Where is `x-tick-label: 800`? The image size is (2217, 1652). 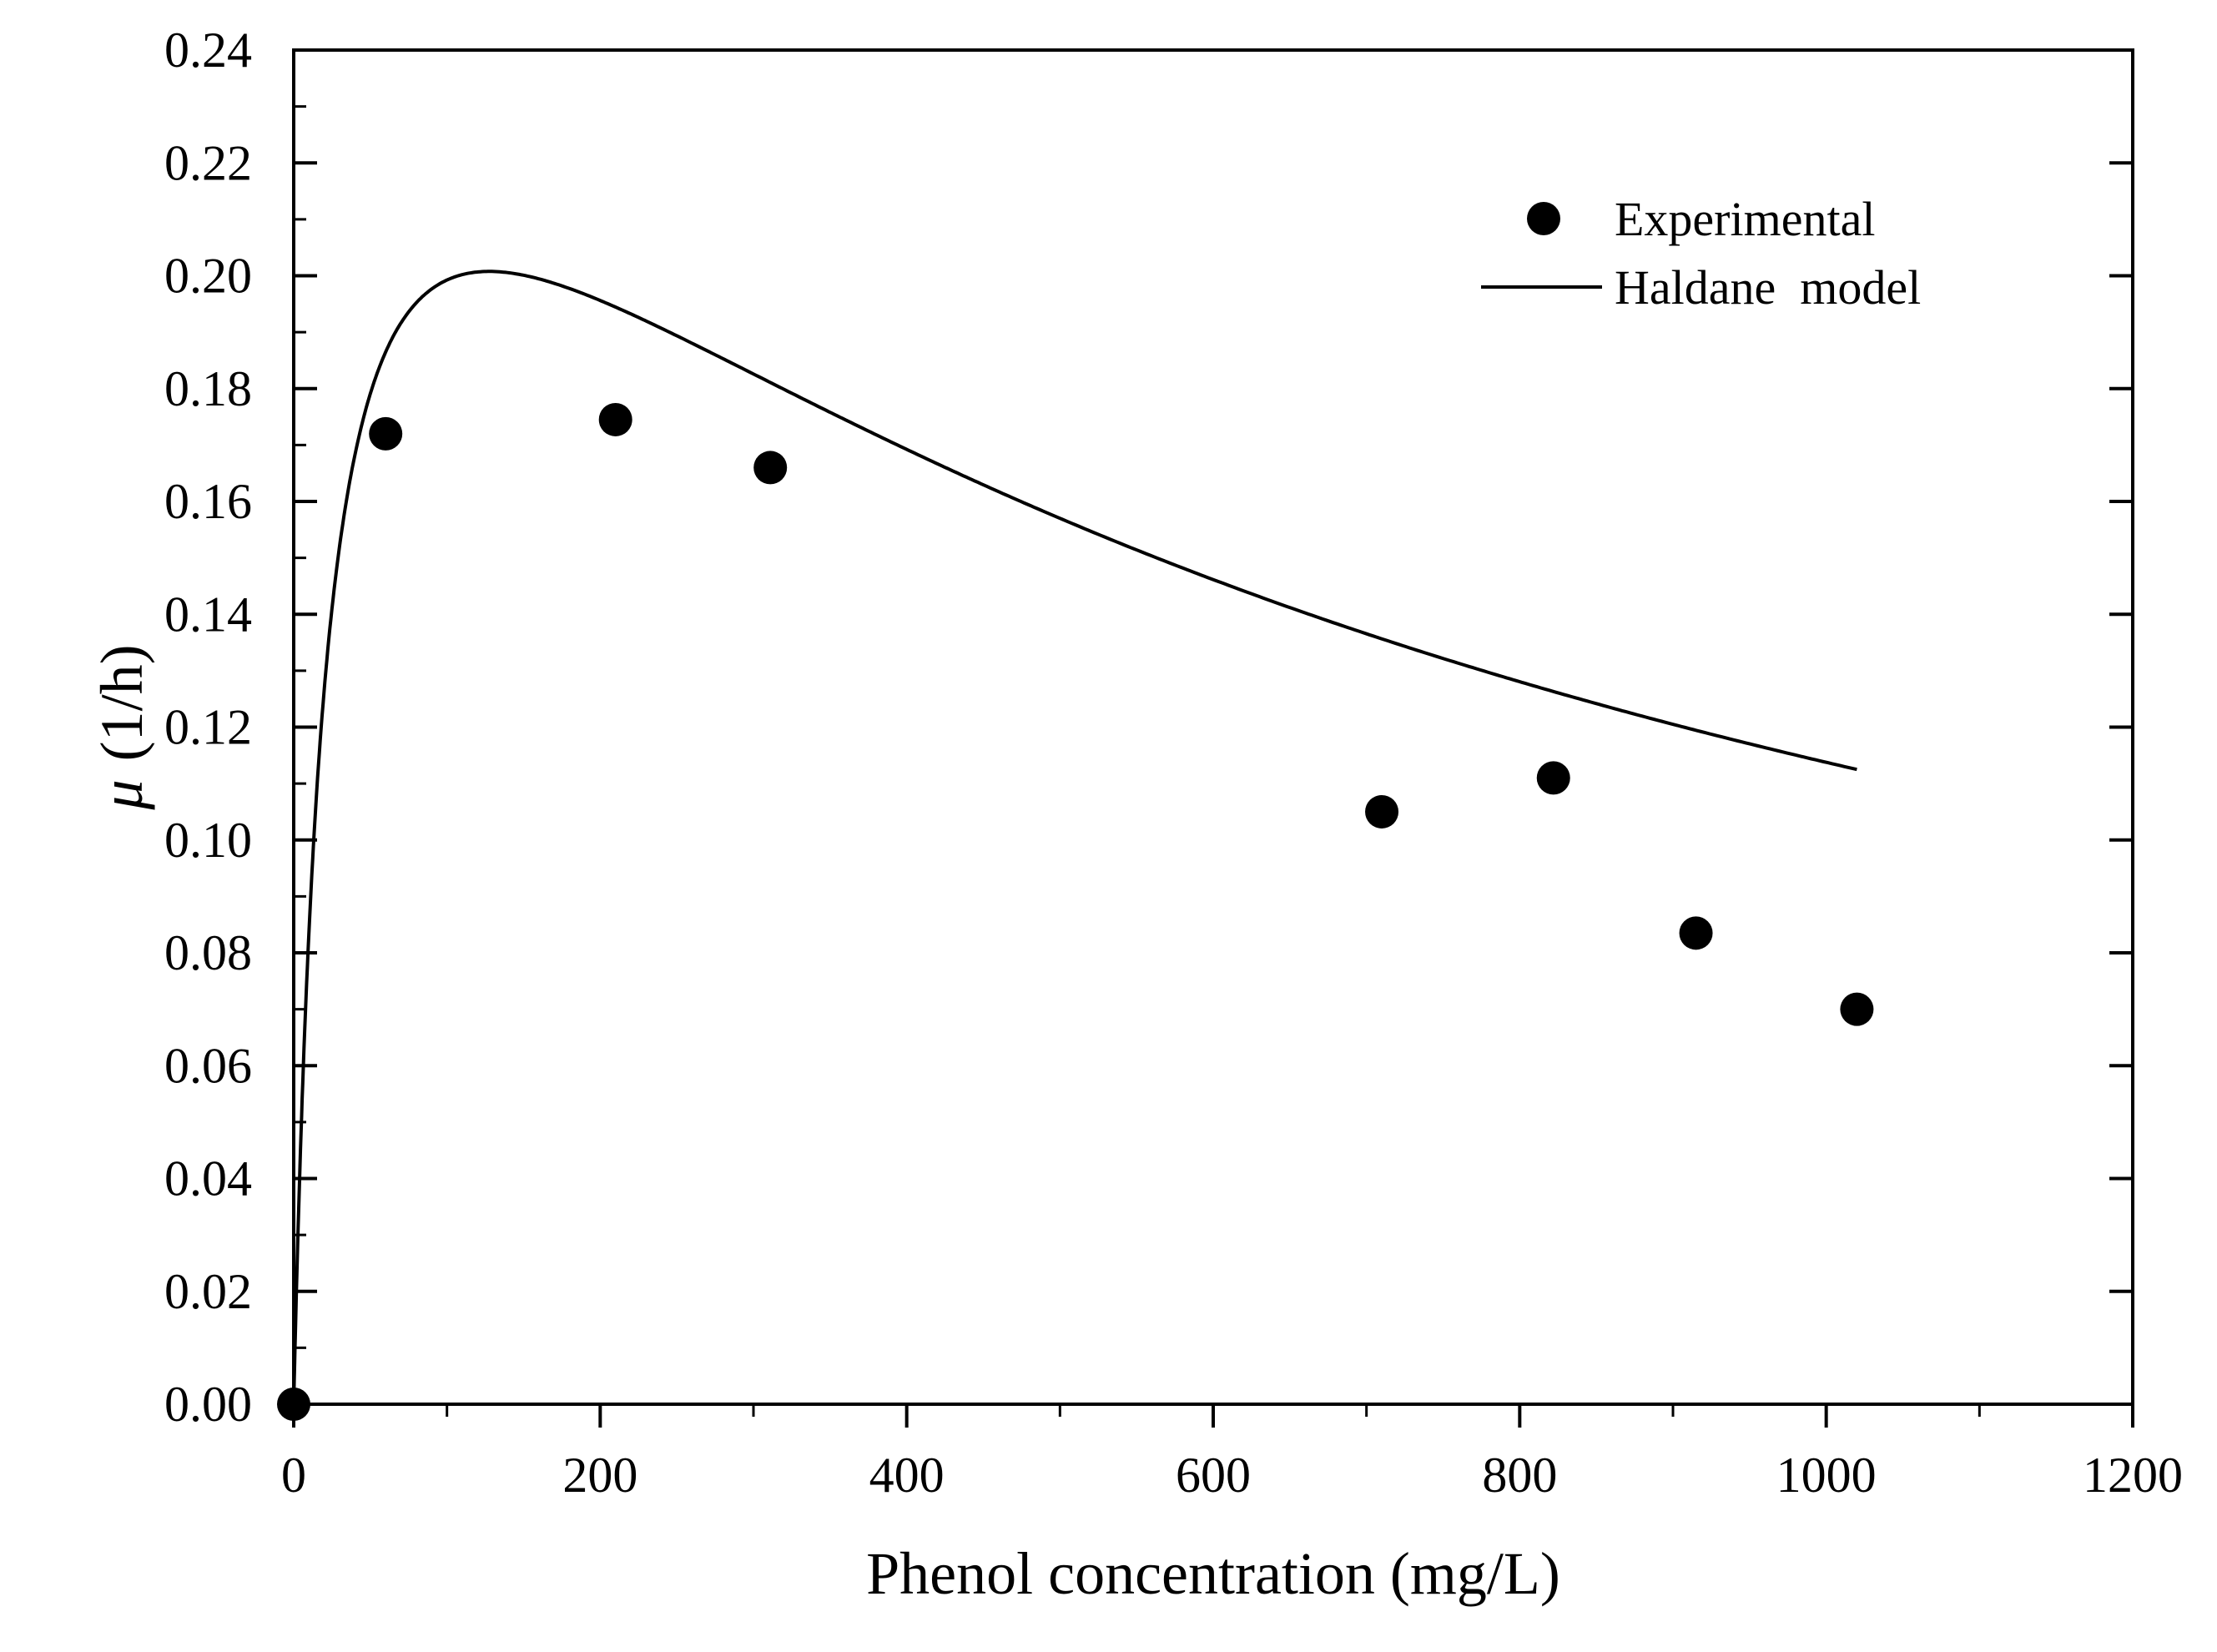 x-tick-label: 800 is located at coordinates (1519, 1476).